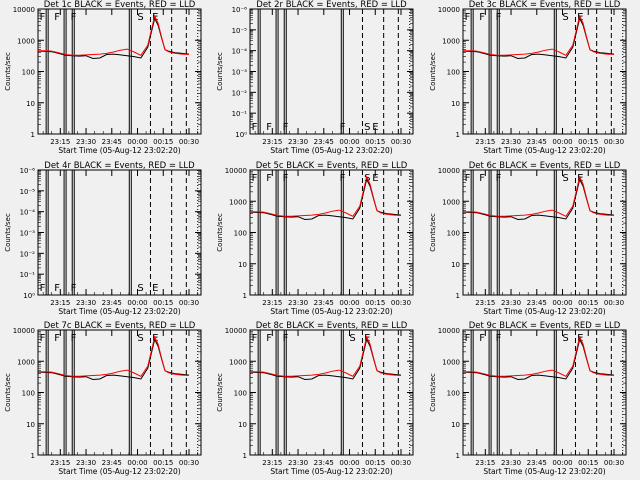 This screenshot has height=480, width=640. I want to click on y-tick-label: 10⁻⁵, so click(28, 192).